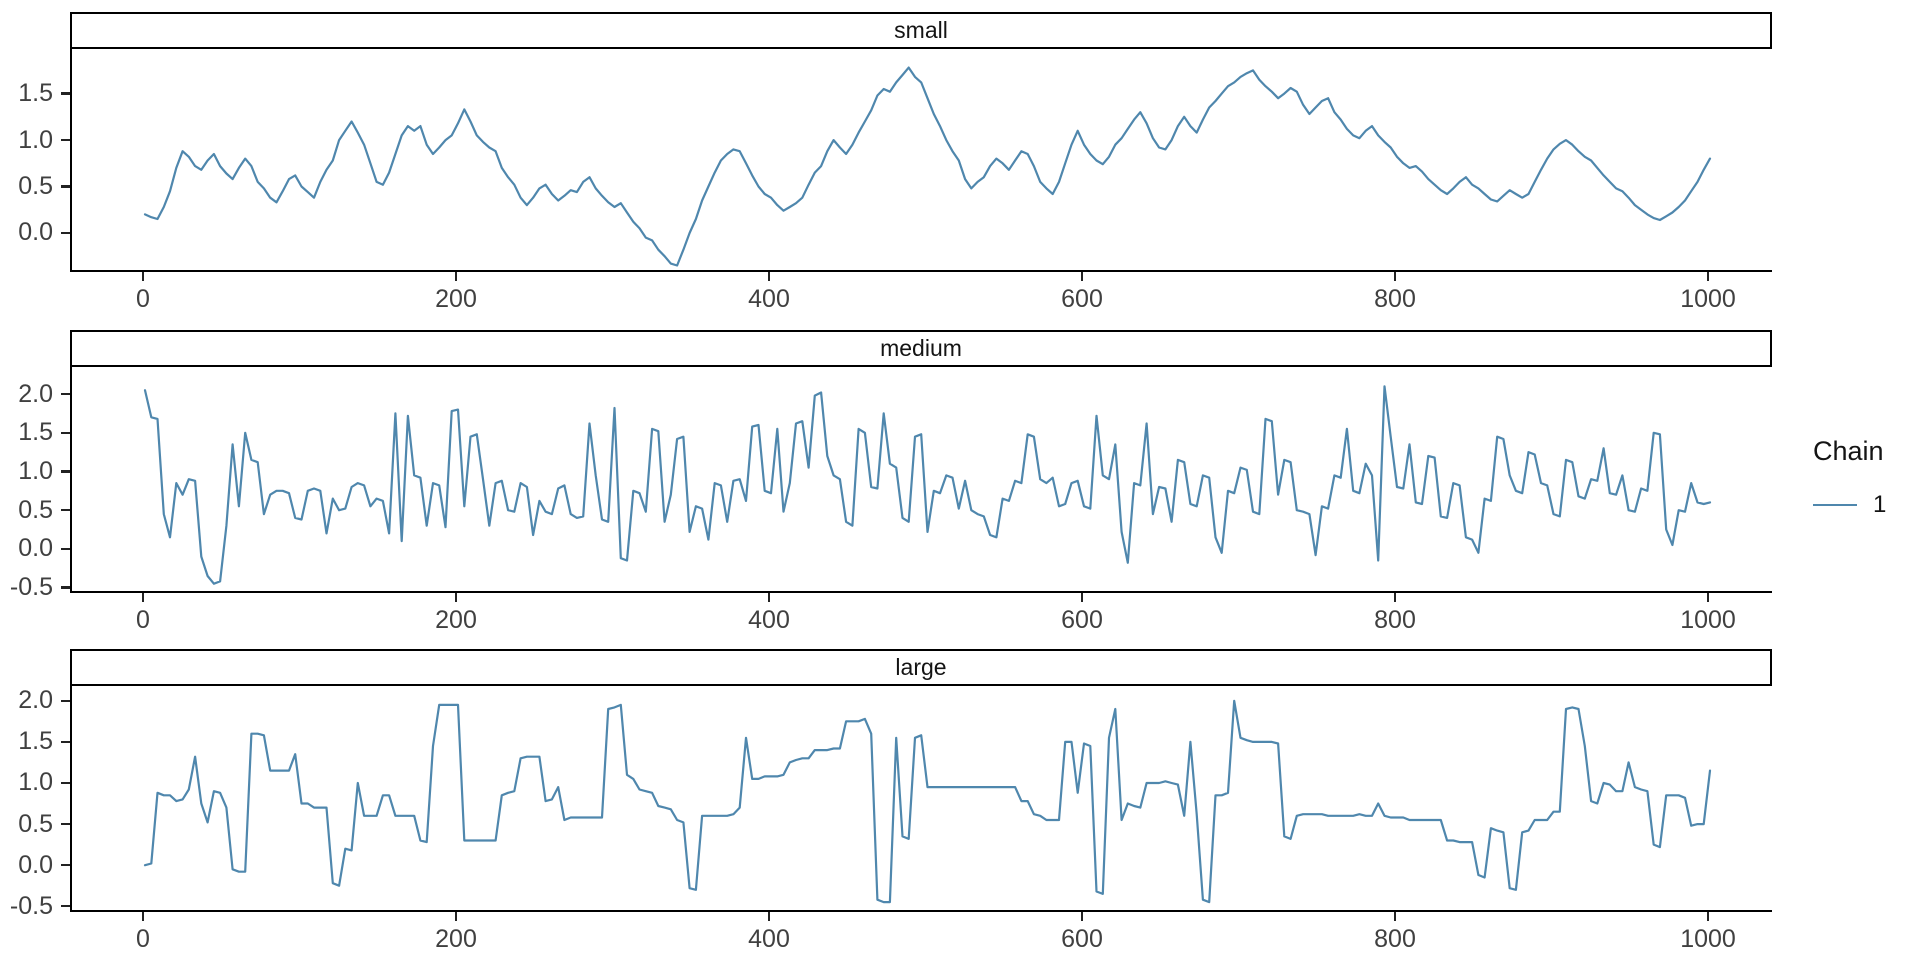 This screenshot has width=1920, height=960. I want to click on facet-strip-large: large, so click(921, 667).